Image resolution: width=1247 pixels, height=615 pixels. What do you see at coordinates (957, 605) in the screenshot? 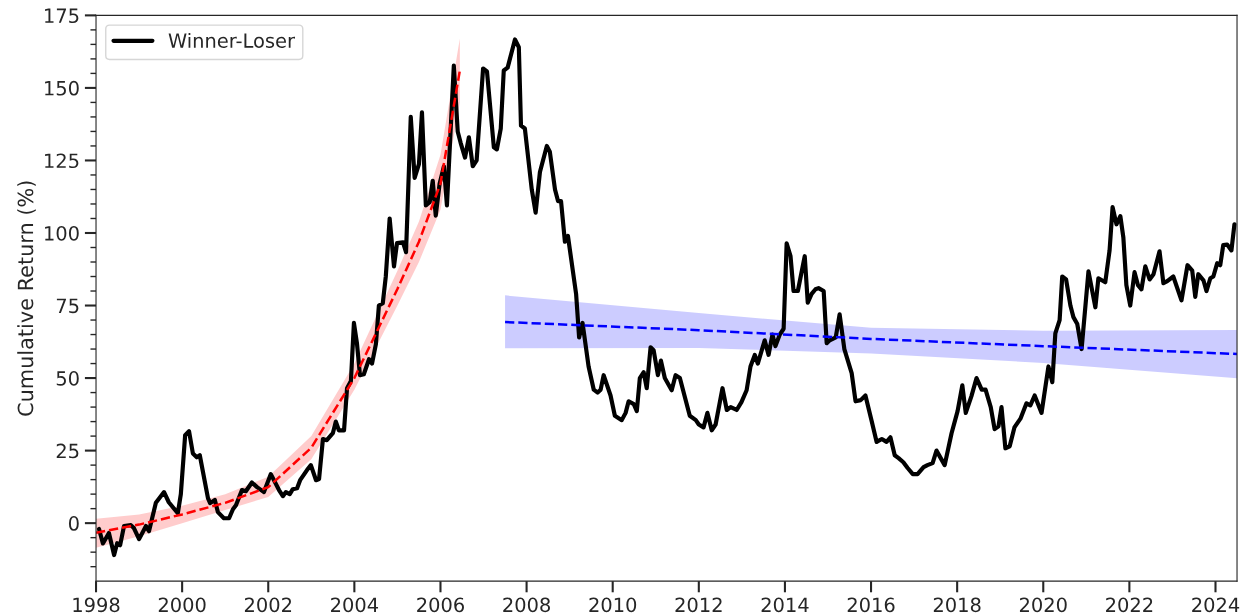
I see `x-tick-label: 2018` at bounding box center [957, 605].